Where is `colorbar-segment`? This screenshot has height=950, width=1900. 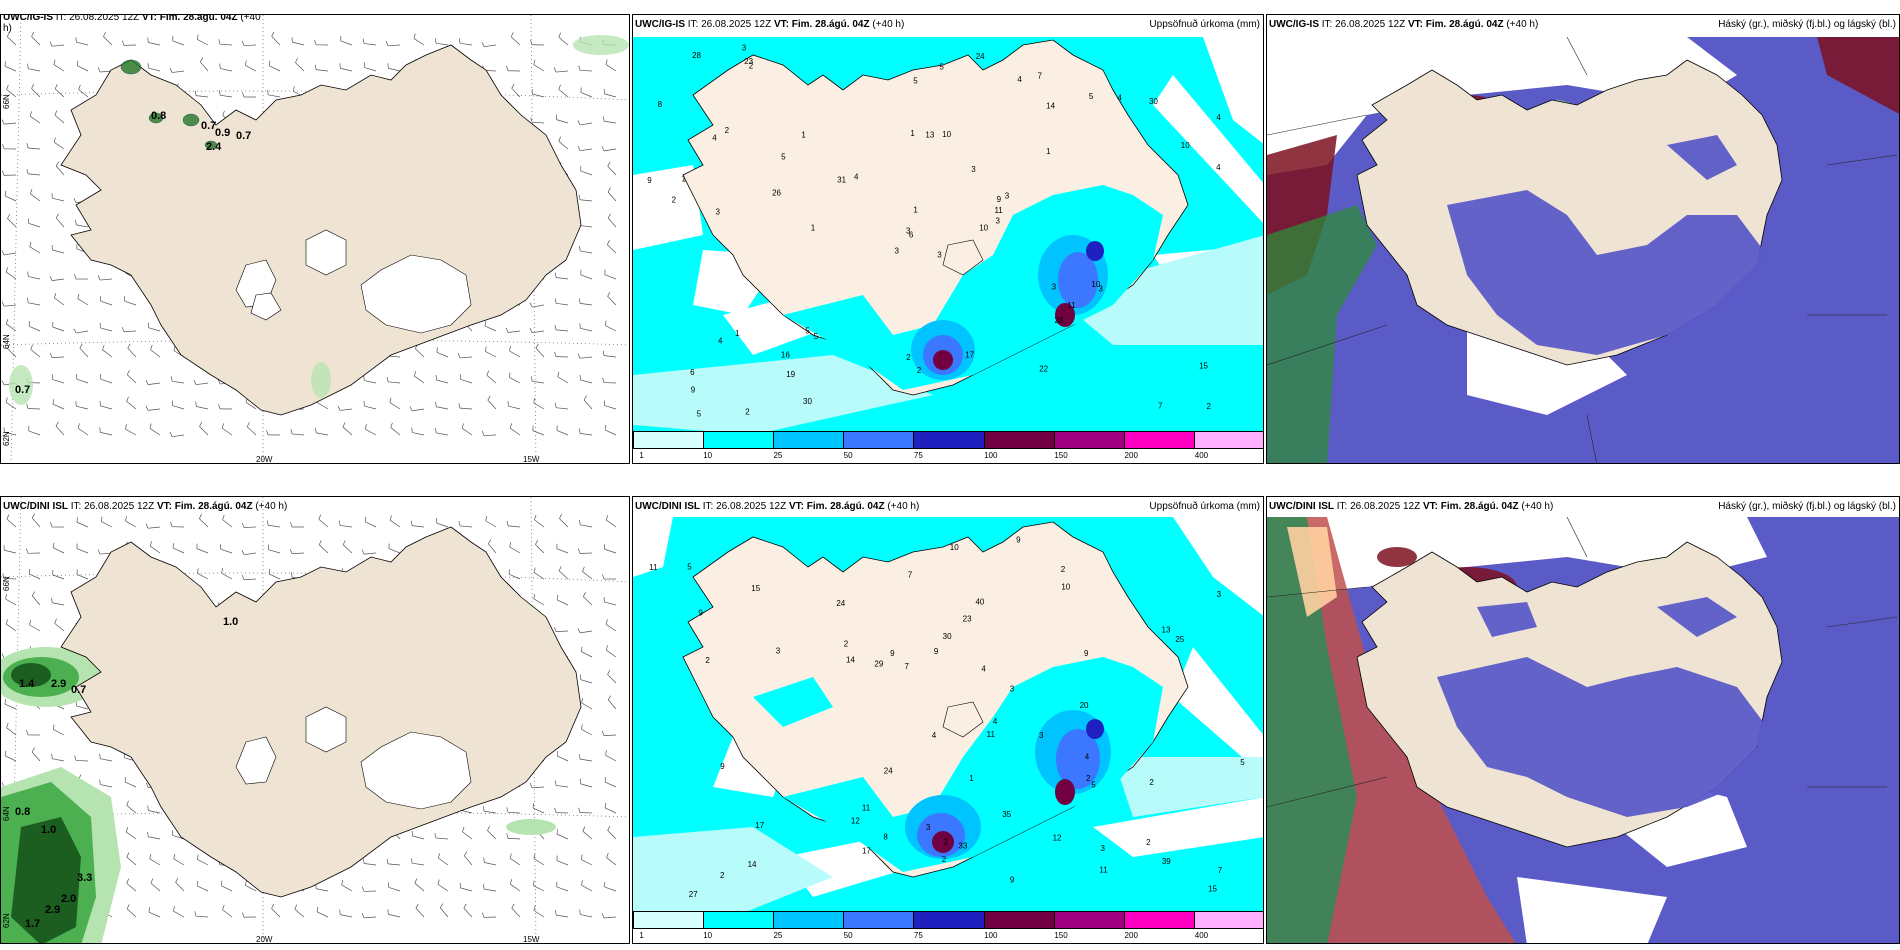 colorbar-segment is located at coordinates (1089, 920).